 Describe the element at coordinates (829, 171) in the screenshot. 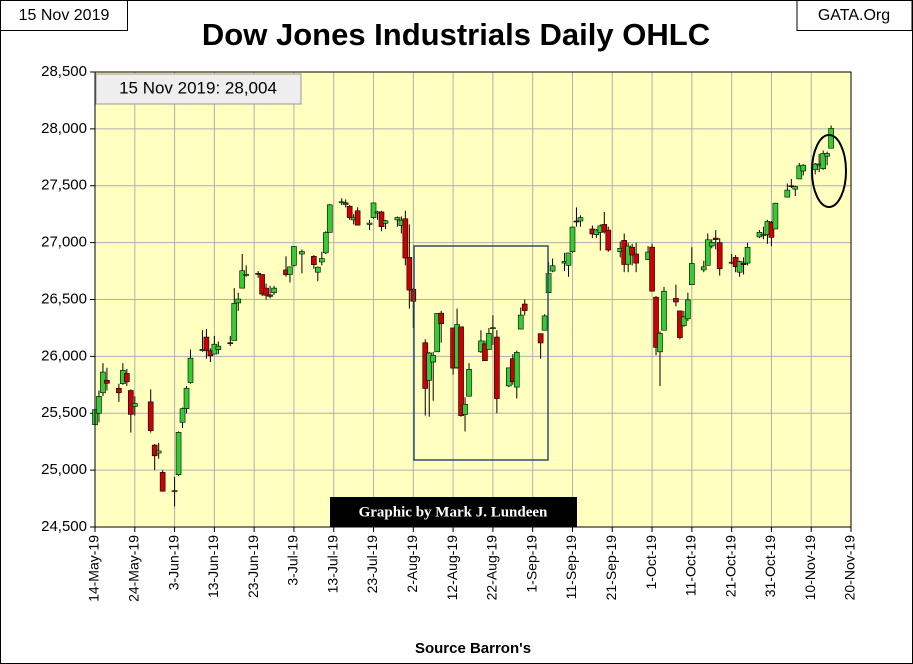

I see `highlight-ellipse` at that location.